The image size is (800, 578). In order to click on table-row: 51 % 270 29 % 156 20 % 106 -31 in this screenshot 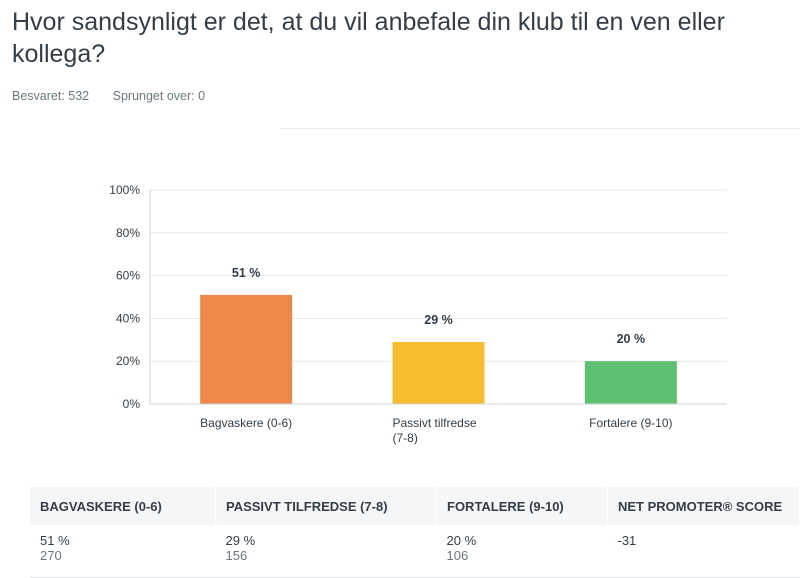, I will do `click(415, 551)`.